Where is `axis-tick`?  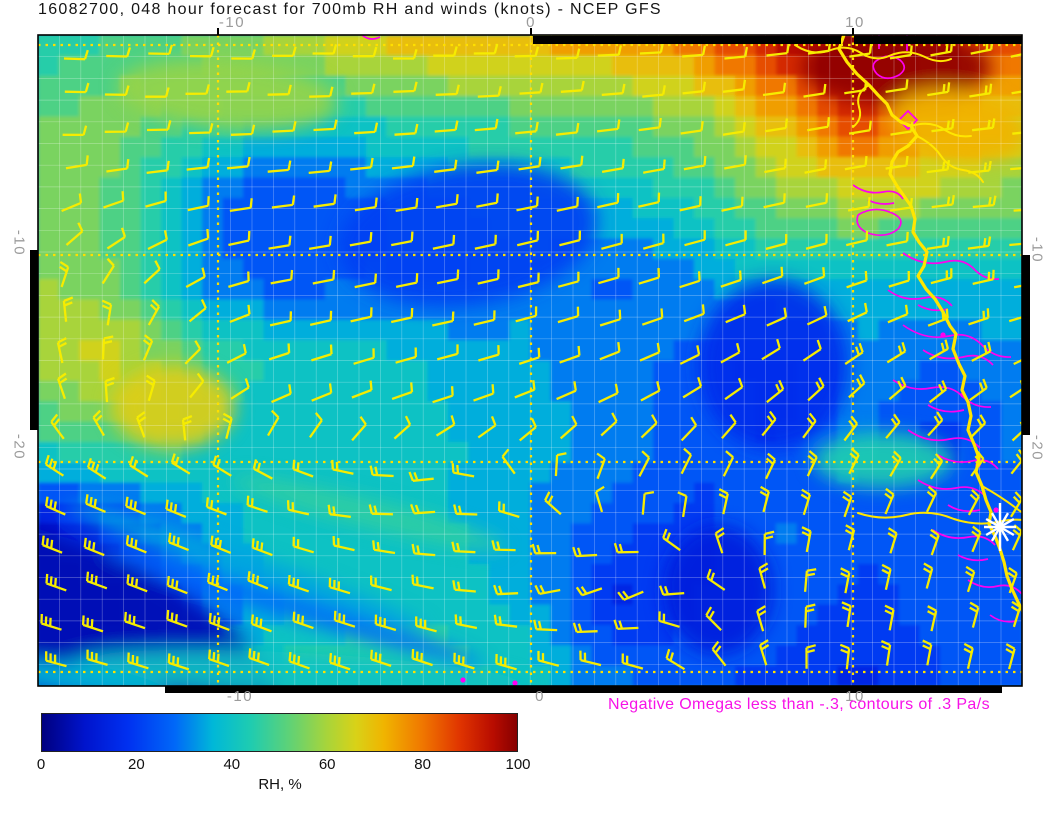 axis-tick is located at coordinates (853, 31).